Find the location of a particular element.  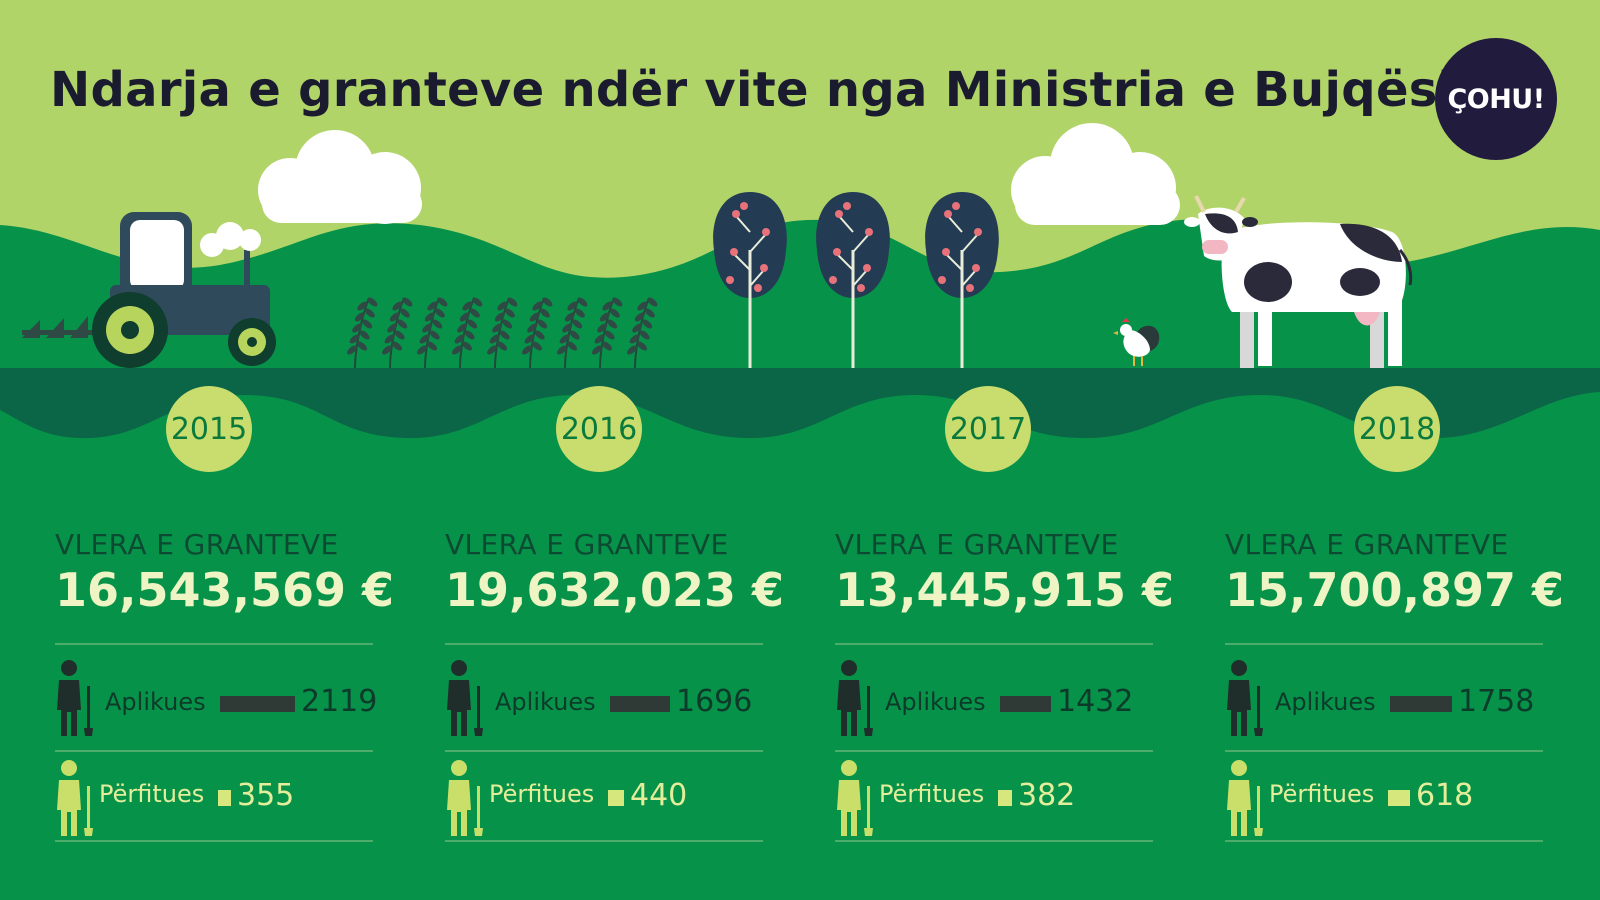

beneficiaries-count: 355 is located at coordinates (266, 795).